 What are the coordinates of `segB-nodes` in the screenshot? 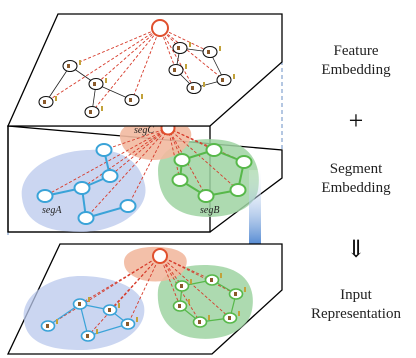 It's located at (212, 173).